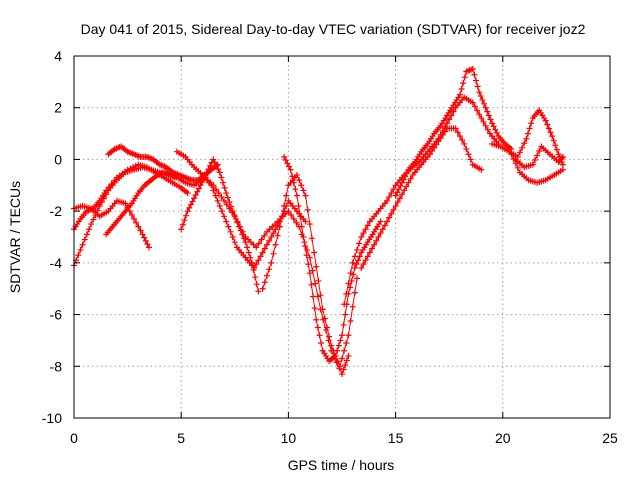 Image resolution: width=640 pixels, height=480 pixels. I want to click on x-tick-label: 5, so click(181, 438).